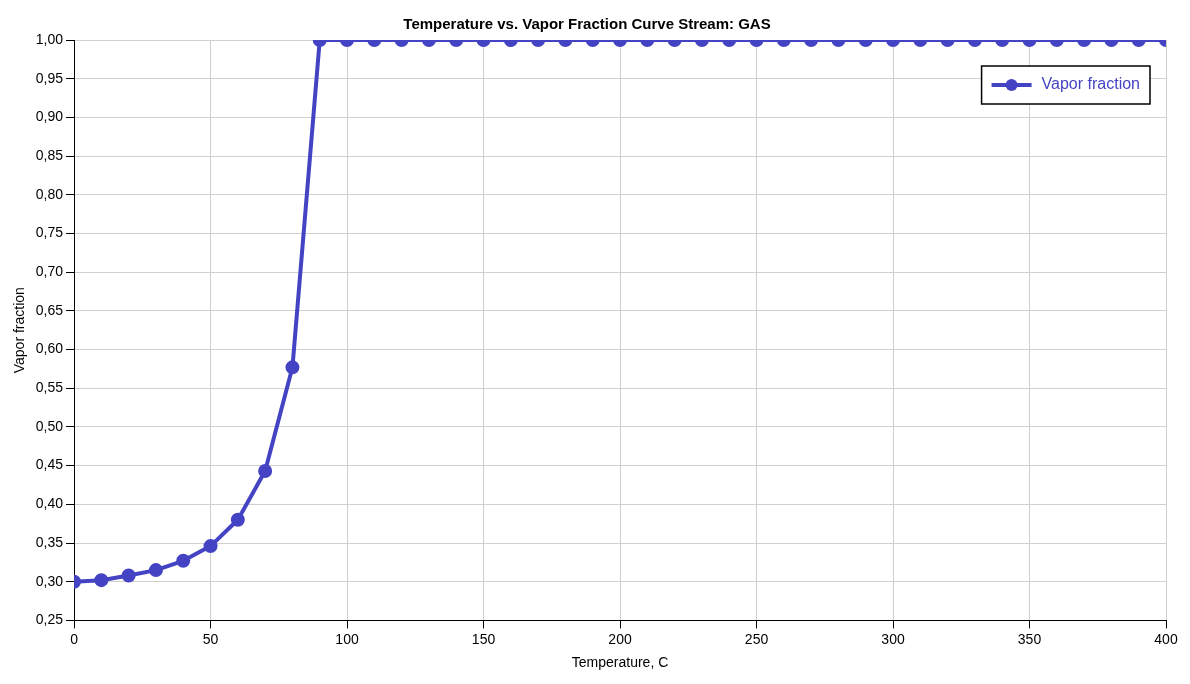 The image size is (1190, 684). I want to click on chart-title: Temperature vs. Vapor Fraction Curve Stream: GAS, so click(587, 24).